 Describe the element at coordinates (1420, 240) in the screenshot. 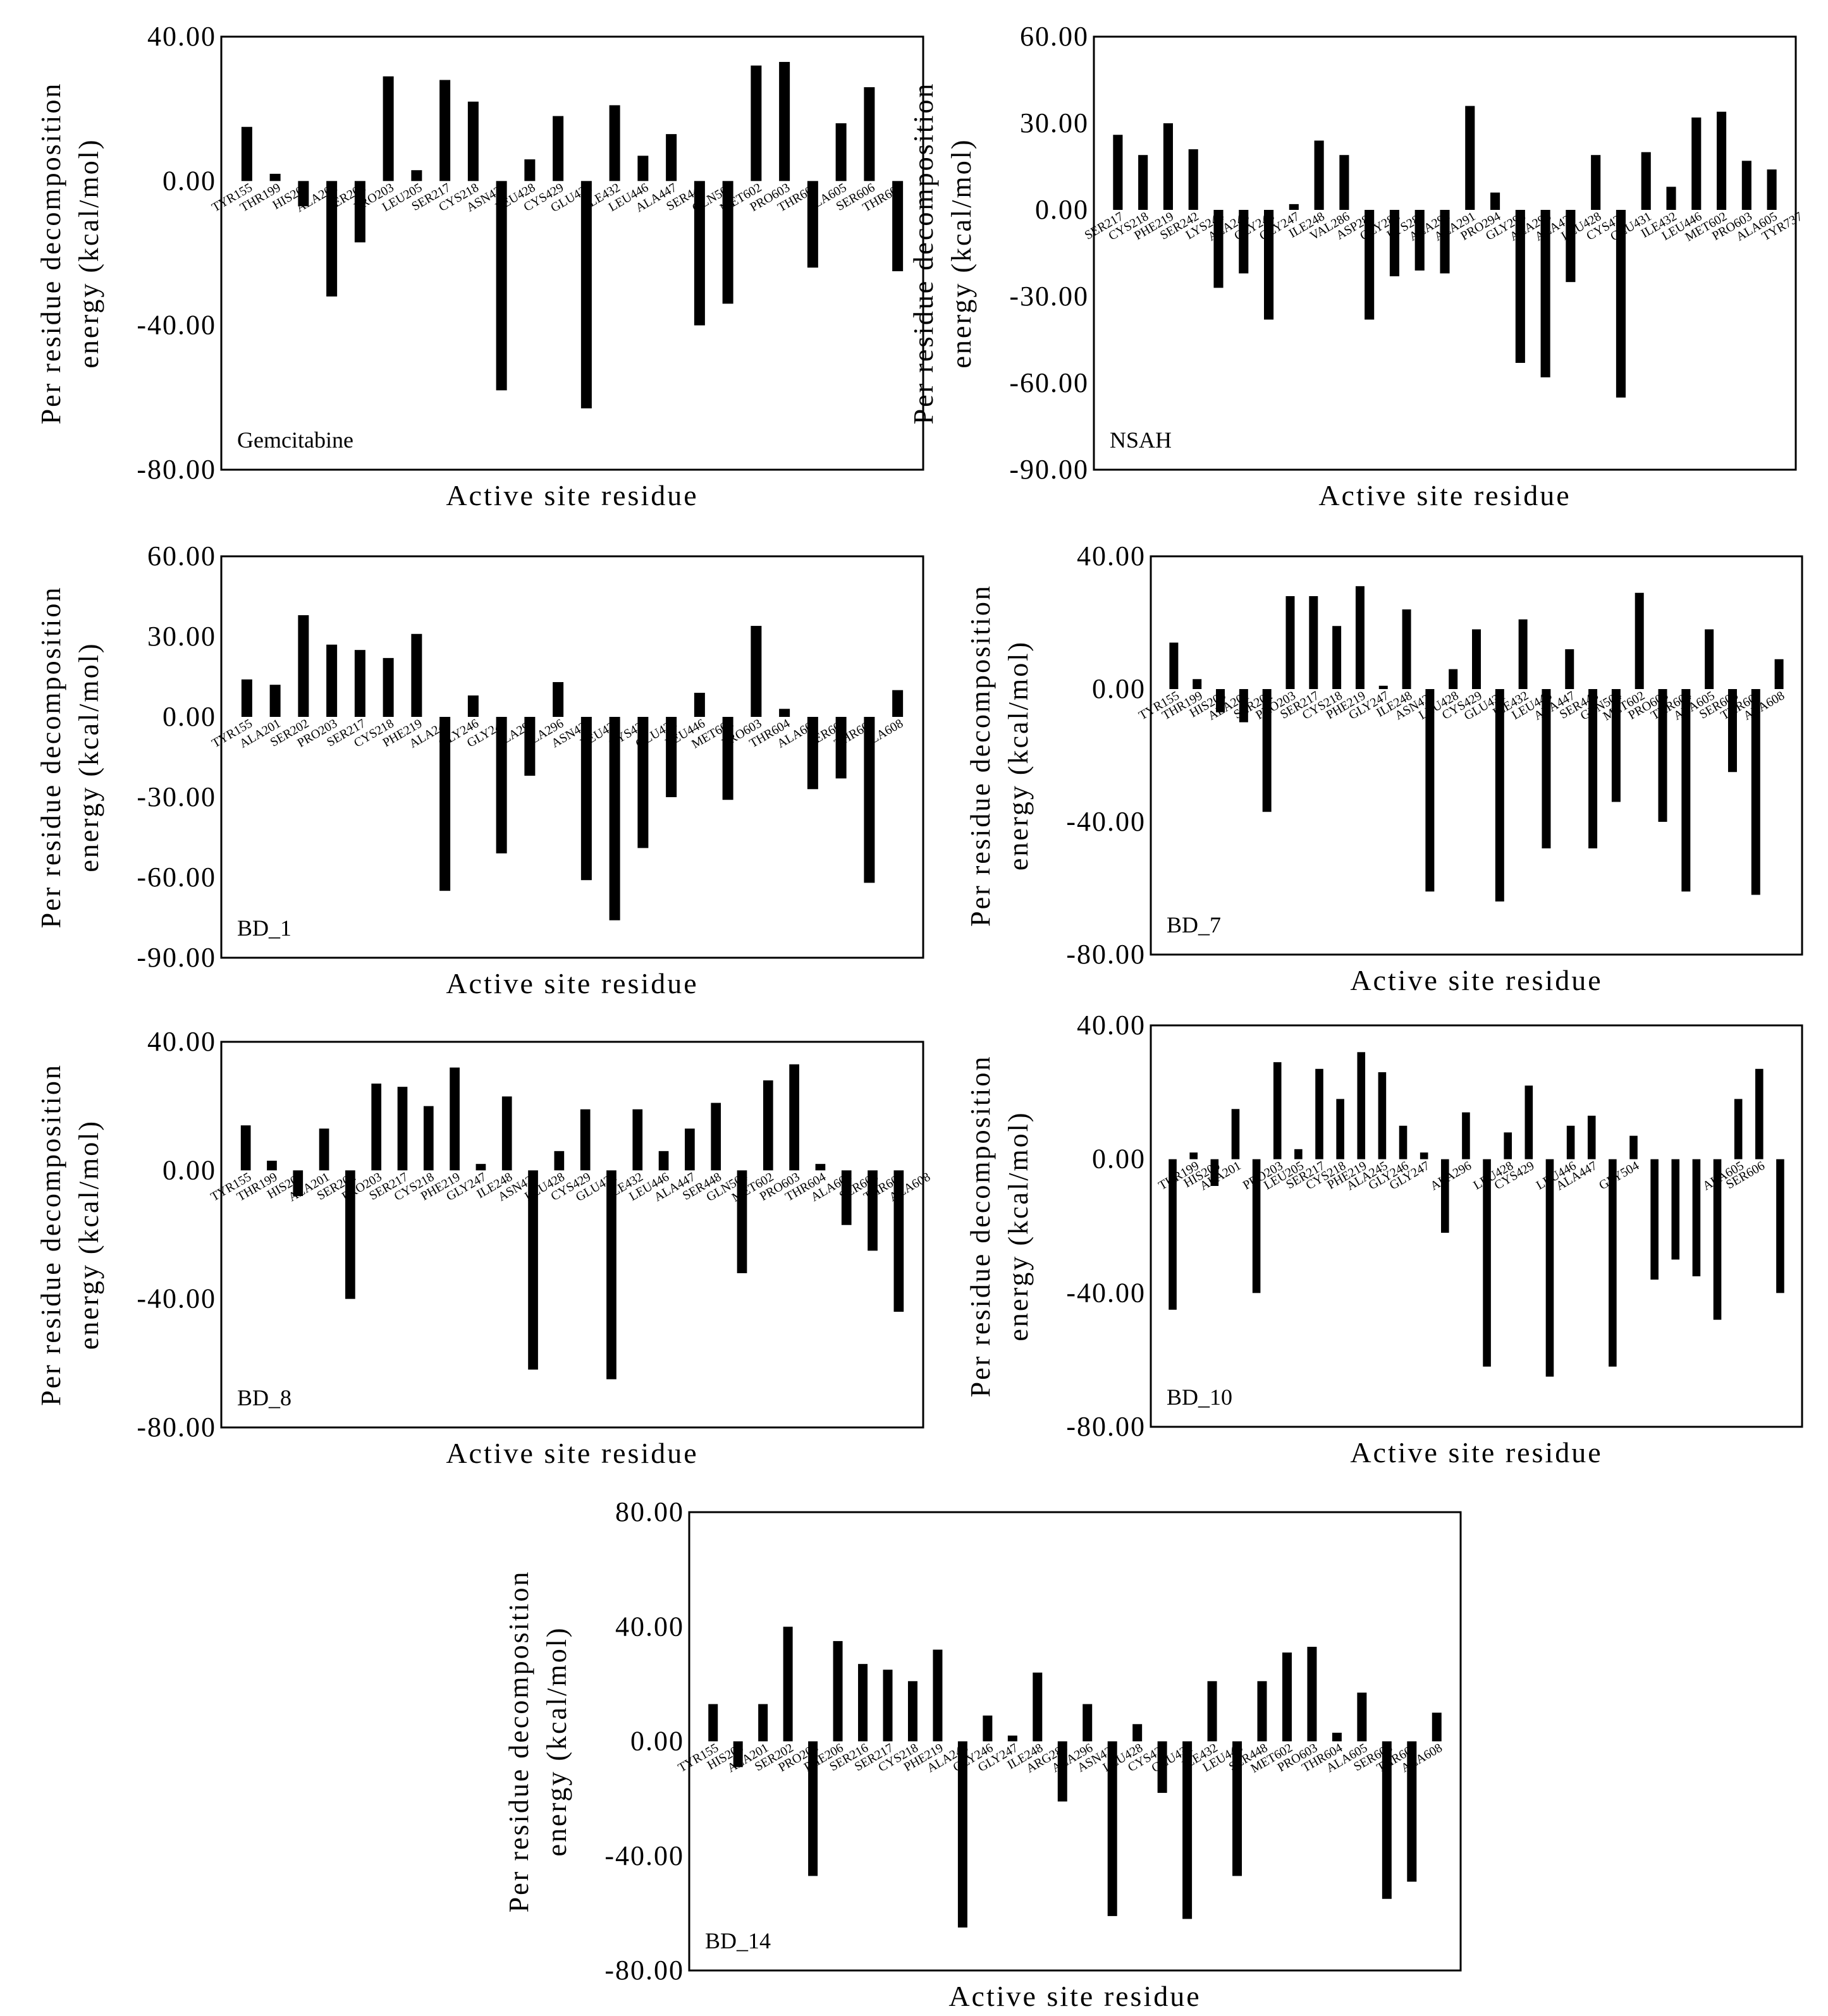

I see `bar-lys289` at that location.